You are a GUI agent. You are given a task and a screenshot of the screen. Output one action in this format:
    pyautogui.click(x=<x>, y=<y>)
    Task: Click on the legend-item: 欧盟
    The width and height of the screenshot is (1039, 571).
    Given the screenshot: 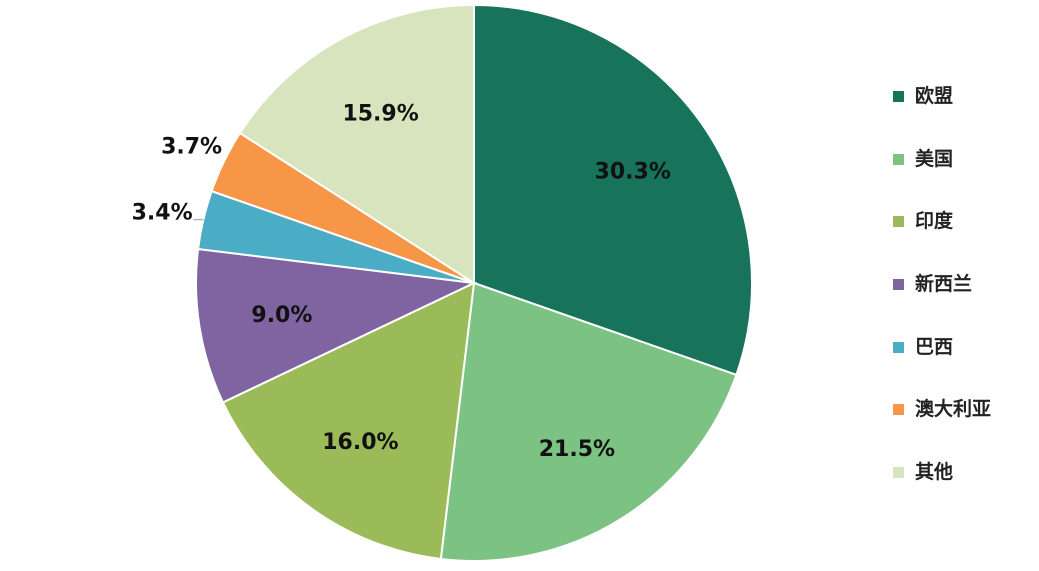 What is the action you would take?
    pyautogui.click(x=942, y=115)
    